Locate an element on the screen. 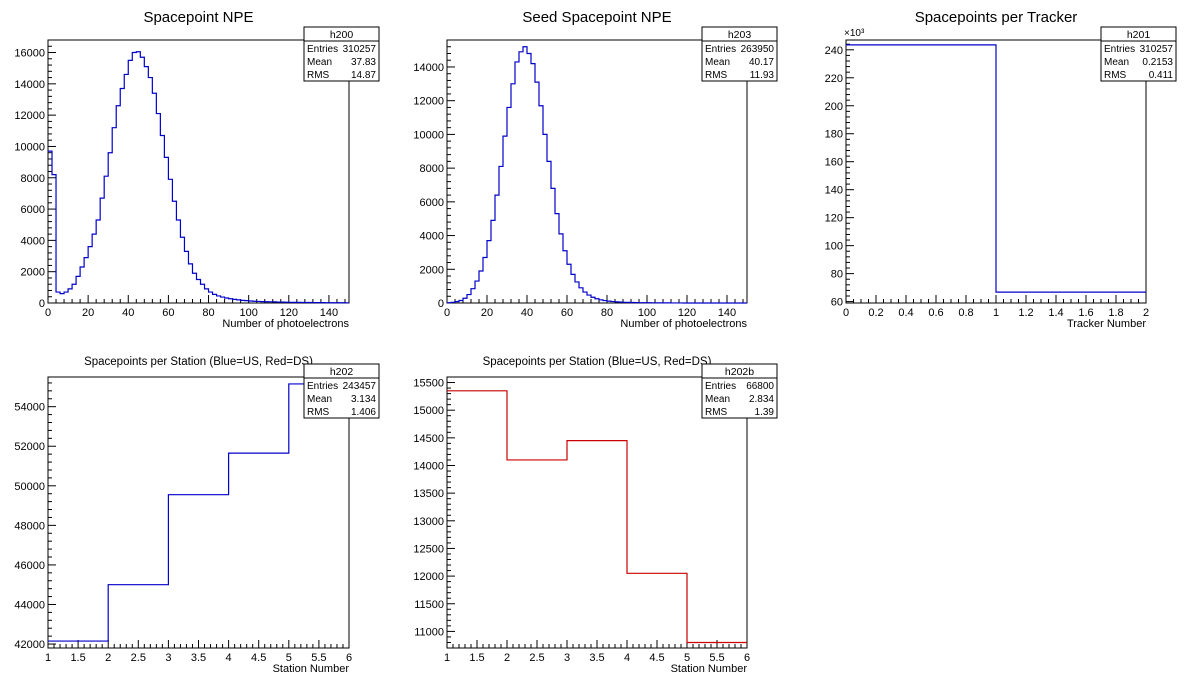 The height and width of the screenshot is (695, 1196). y-tick-label: 46000 is located at coordinates (29, 566).